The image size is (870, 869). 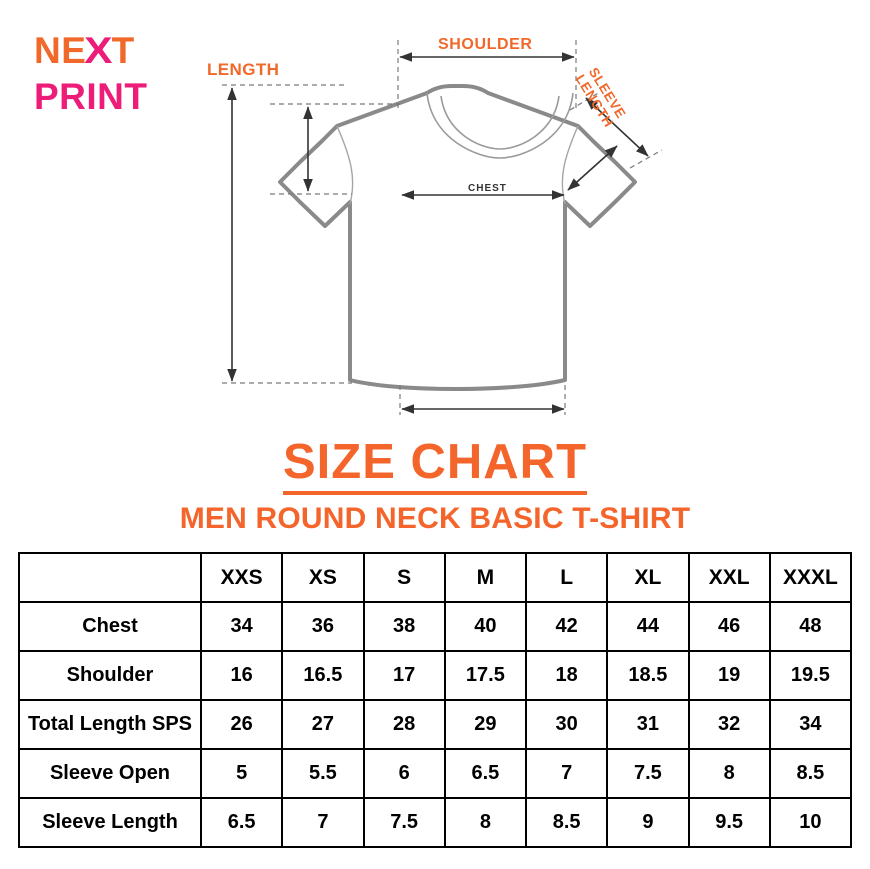 What do you see at coordinates (241, 822) in the screenshot?
I see `cell-sleeve-length-xxs: 6.5` at bounding box center [241, 822].